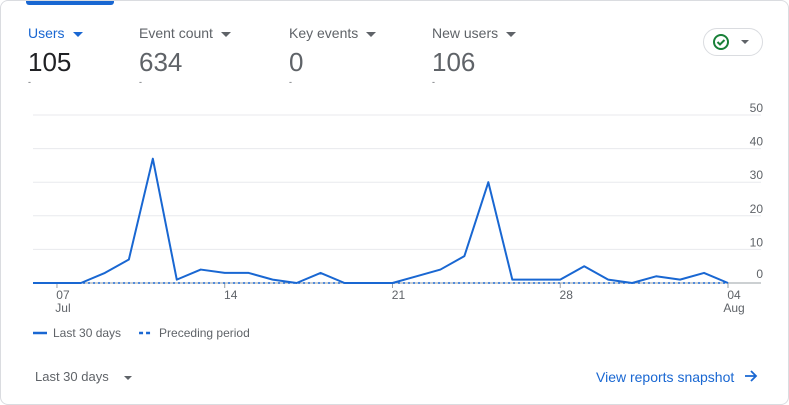 This screenshot has height=405, width=789. Describe the element at coordinates (759, 274) in the screenshot. I see `y-tick-label: 0` at that location.